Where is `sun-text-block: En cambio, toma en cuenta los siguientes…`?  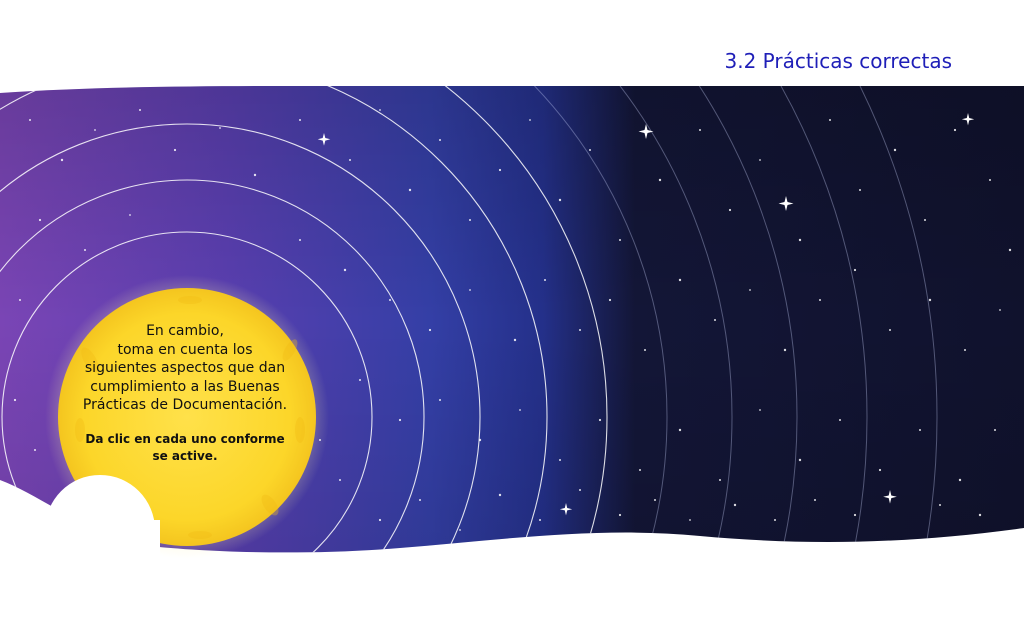
sun-text-block: En cambio, toma en cuenta los siguientes… is located at coordinates (185, 393).